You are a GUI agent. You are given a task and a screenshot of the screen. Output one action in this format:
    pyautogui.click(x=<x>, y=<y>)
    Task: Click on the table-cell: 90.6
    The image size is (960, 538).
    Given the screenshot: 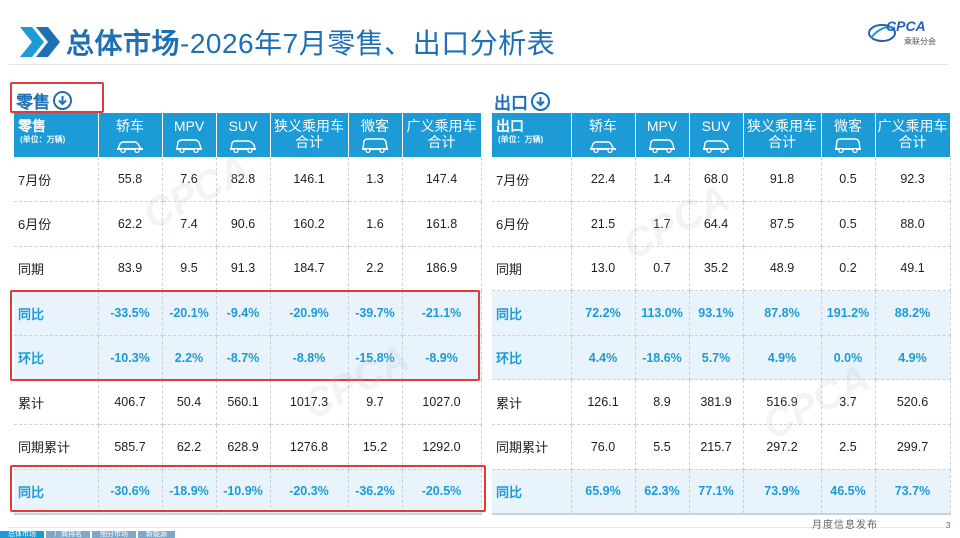 What is the action you would take?
    pyautogui.click(x=243, y=224)
    